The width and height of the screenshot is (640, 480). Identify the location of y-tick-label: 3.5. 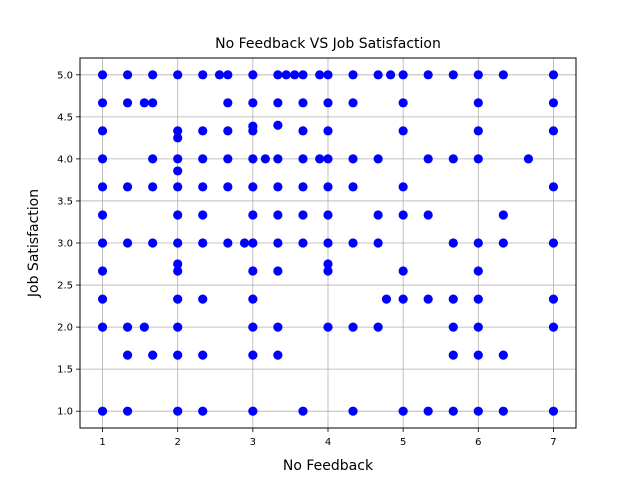
(65, 201).